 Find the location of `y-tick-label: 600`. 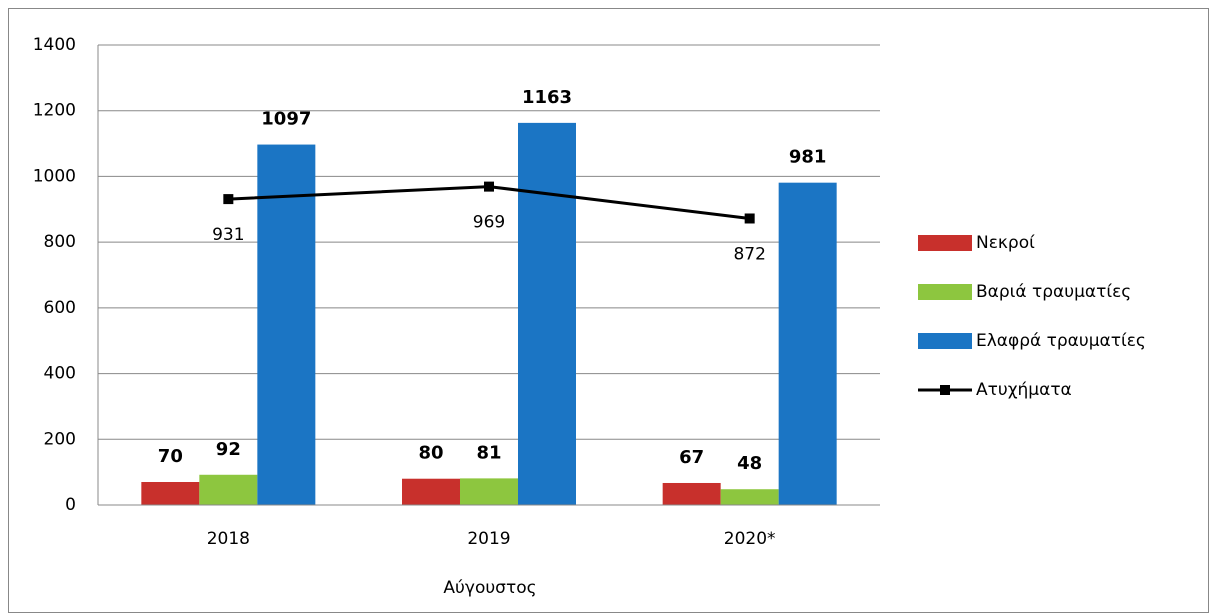

y-tick-label: 600 is located at coordinates (60, 308).